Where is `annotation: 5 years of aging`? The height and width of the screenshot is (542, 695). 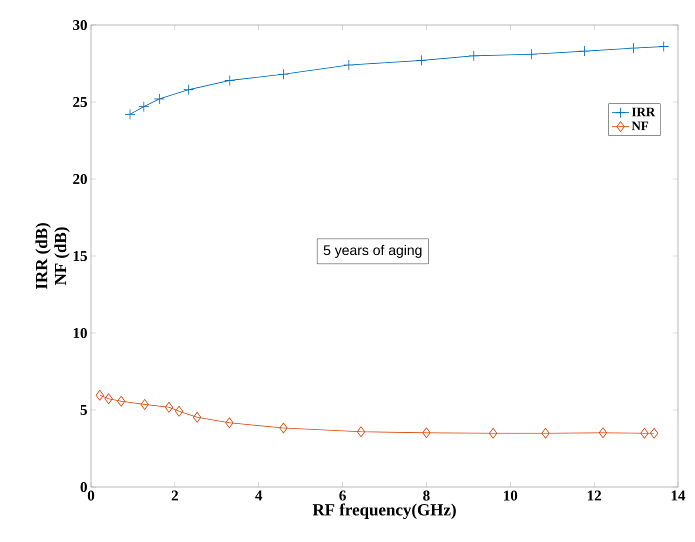 annotation: 5 years of aging is located at coordinates (373, 251).